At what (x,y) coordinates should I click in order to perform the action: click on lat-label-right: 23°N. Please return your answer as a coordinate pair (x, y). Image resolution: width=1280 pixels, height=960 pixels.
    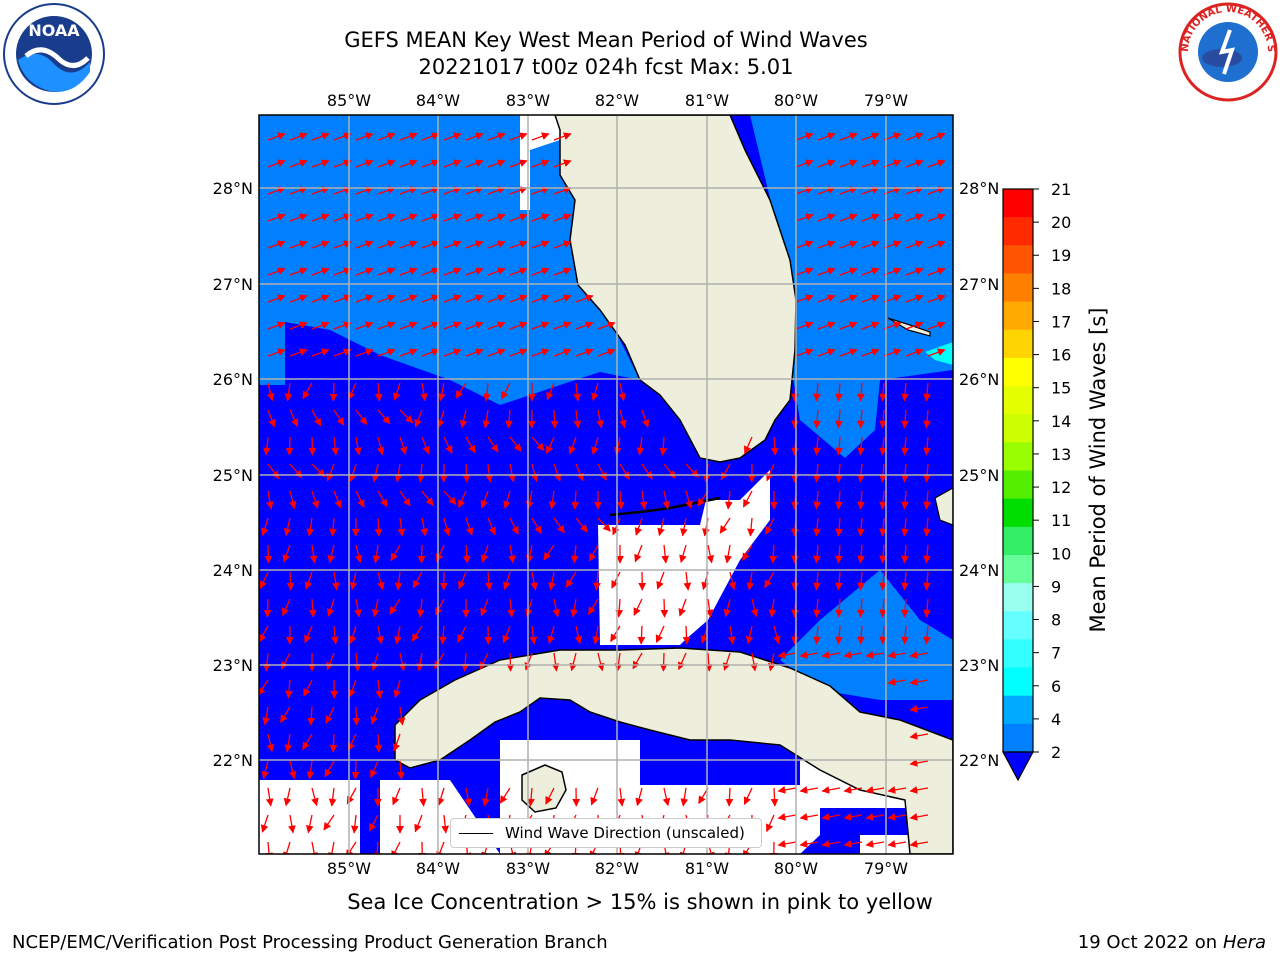
    Looking at the image, I should click on (979, 665).